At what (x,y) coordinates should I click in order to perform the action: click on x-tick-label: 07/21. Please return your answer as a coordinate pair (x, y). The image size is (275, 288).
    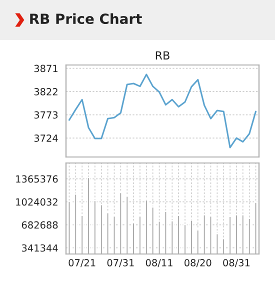
    Looking at the image, I should click on (82, 263).